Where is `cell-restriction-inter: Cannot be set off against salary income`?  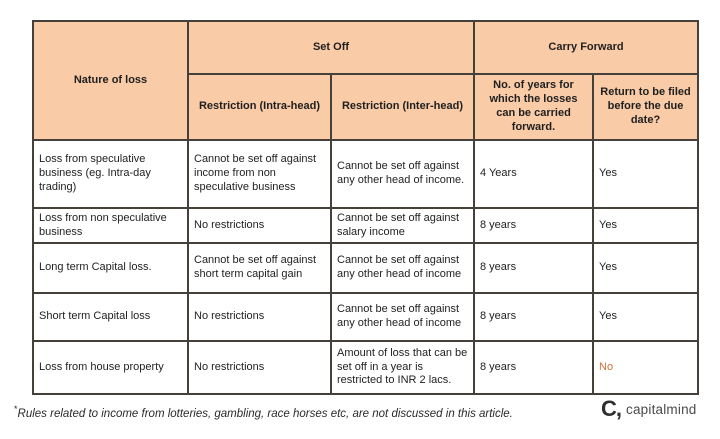
cell-restriction-inter: Cannot be set off against salary income is located at coordinates (402, 225).